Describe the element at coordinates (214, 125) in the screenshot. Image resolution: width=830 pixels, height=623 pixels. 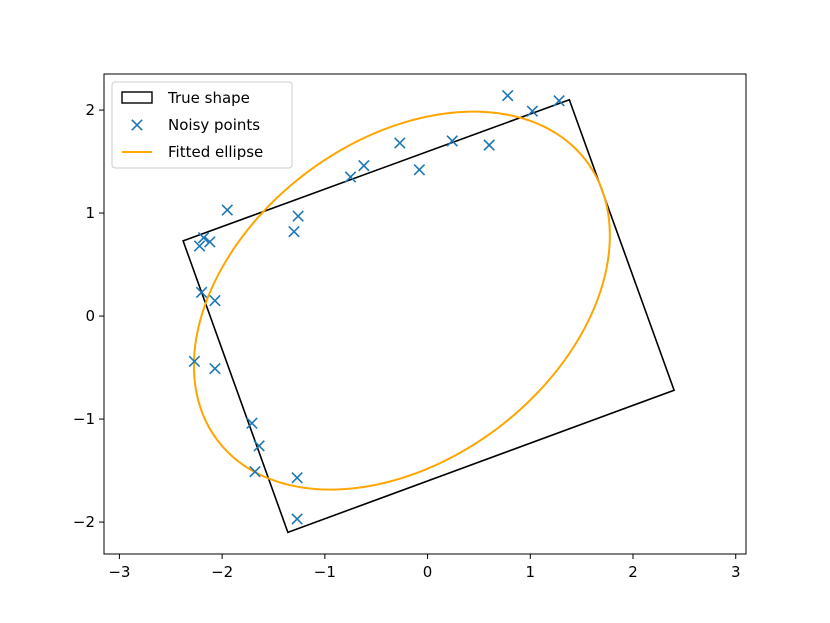
I see `legend-noisy-points-label: Noisy points` at that location.